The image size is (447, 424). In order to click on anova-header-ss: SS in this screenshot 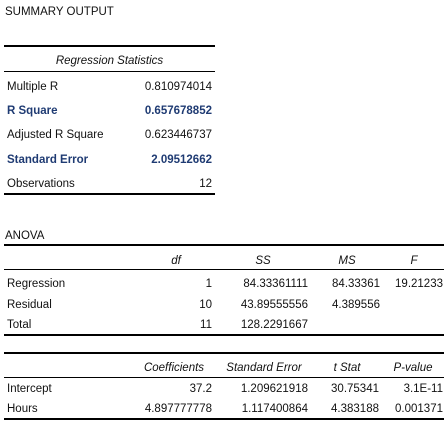, I will do `click(263, 261)`.